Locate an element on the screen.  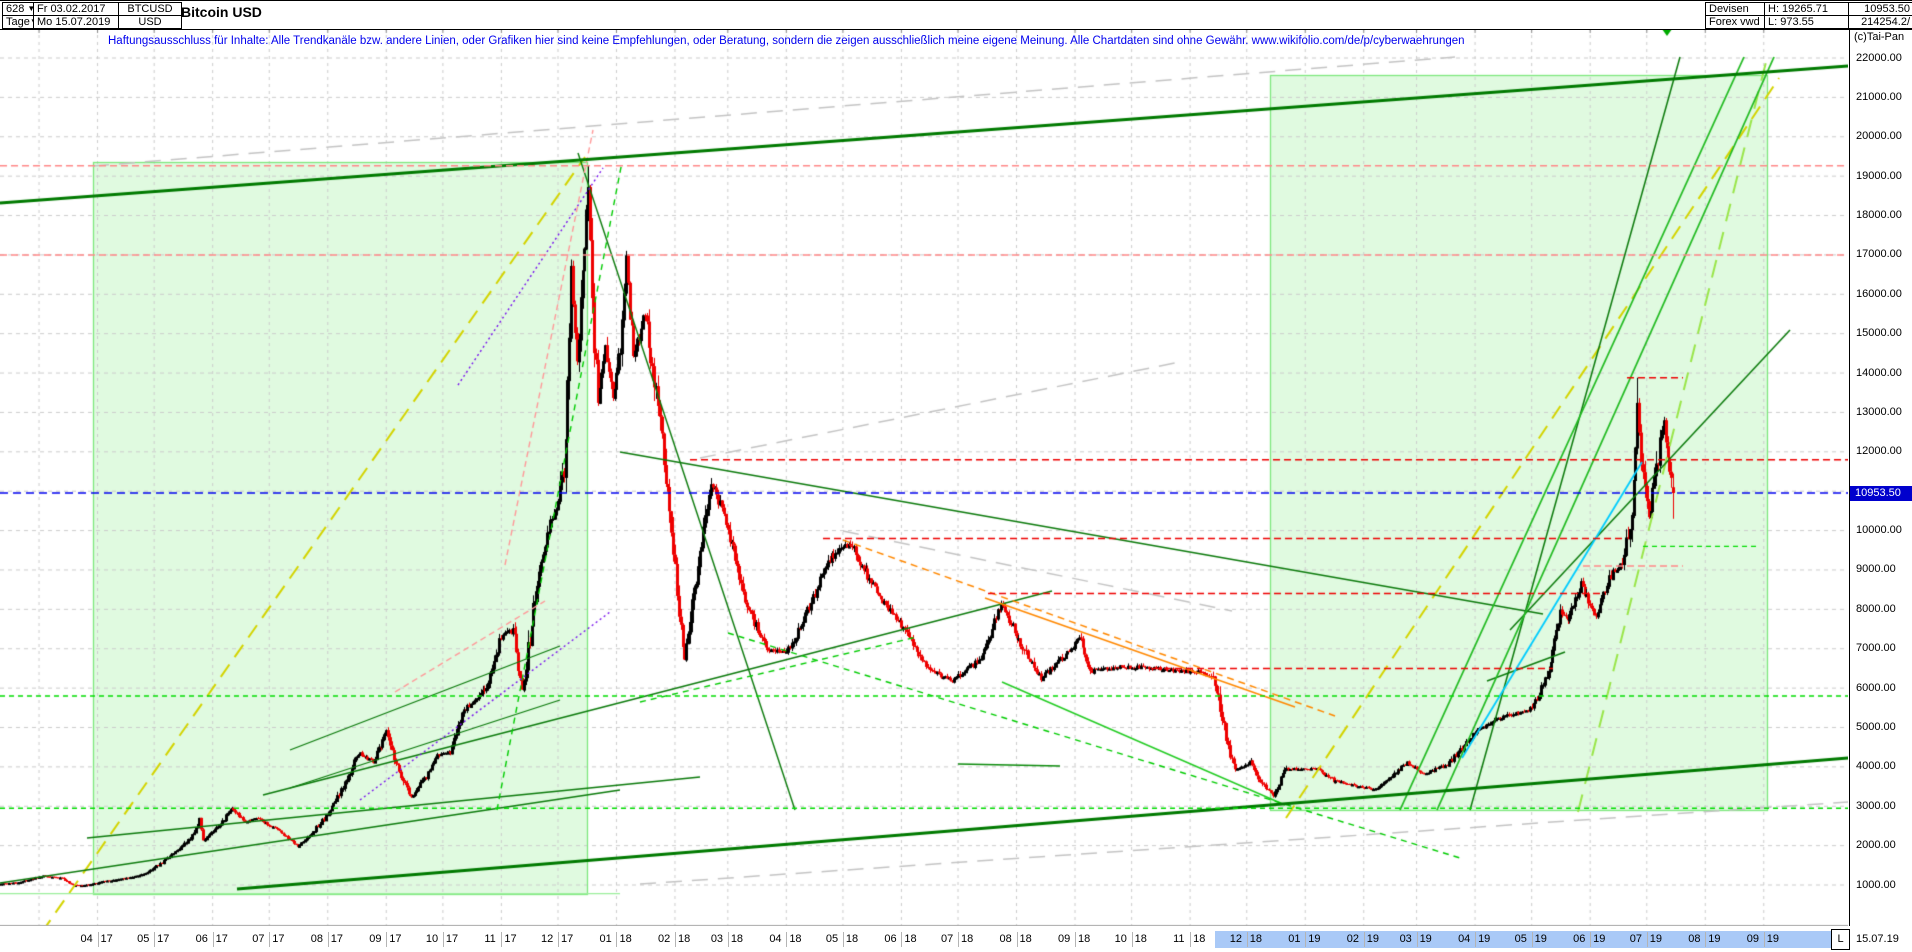
month-label: 02 is located at coordinates (1352, 939).